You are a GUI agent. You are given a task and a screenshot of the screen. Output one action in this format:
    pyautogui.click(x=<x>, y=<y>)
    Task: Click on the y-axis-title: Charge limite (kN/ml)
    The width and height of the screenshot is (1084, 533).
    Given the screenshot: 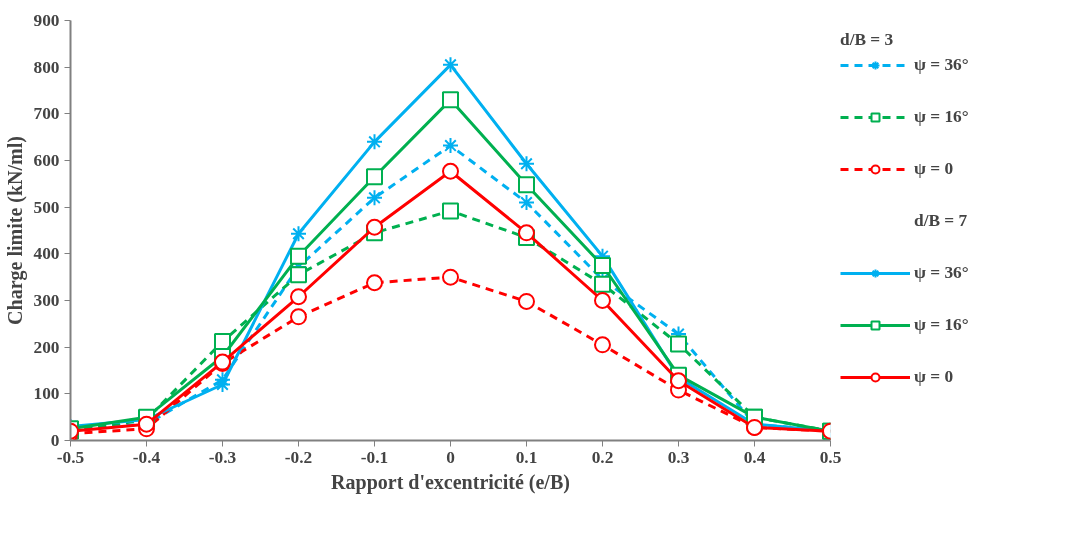 What is the action you would take?
    pyautogui.click(x=15, y=230)
    